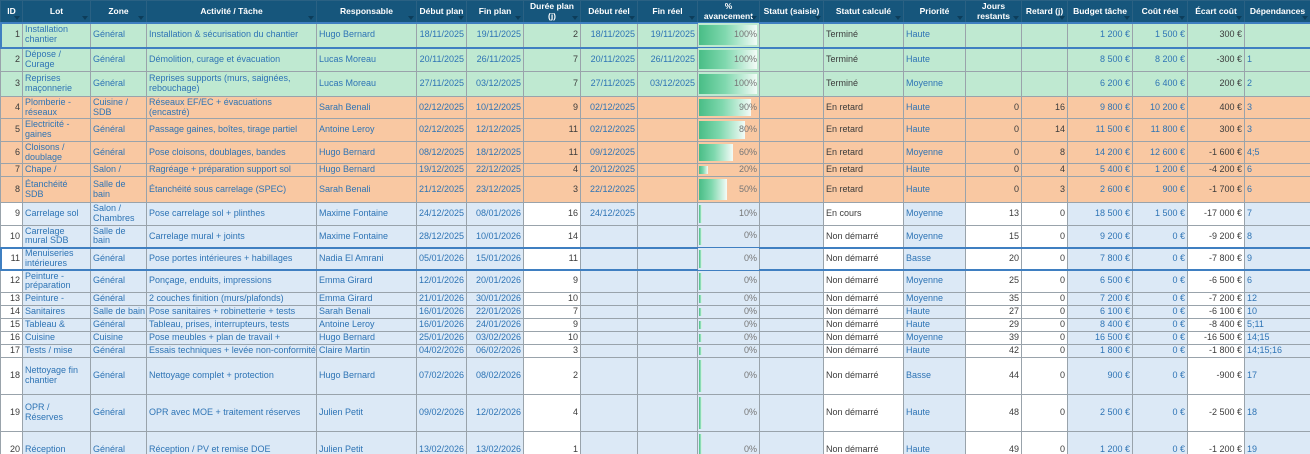  I want to click on cell-fin_plan: 12/12/2025, so click(495, 130).